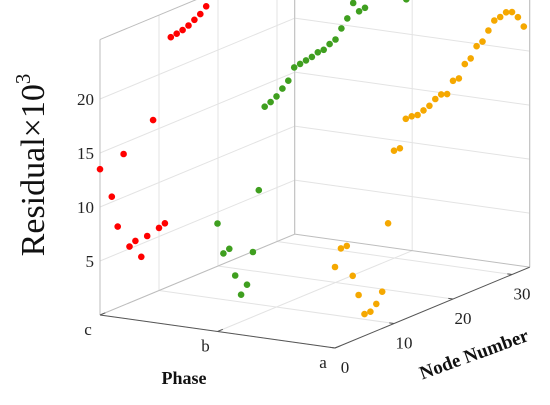 The width and height of the screenshot is (550, 405). I want to click on residual-axis-label-text: Residual×10, so click(33, 170).